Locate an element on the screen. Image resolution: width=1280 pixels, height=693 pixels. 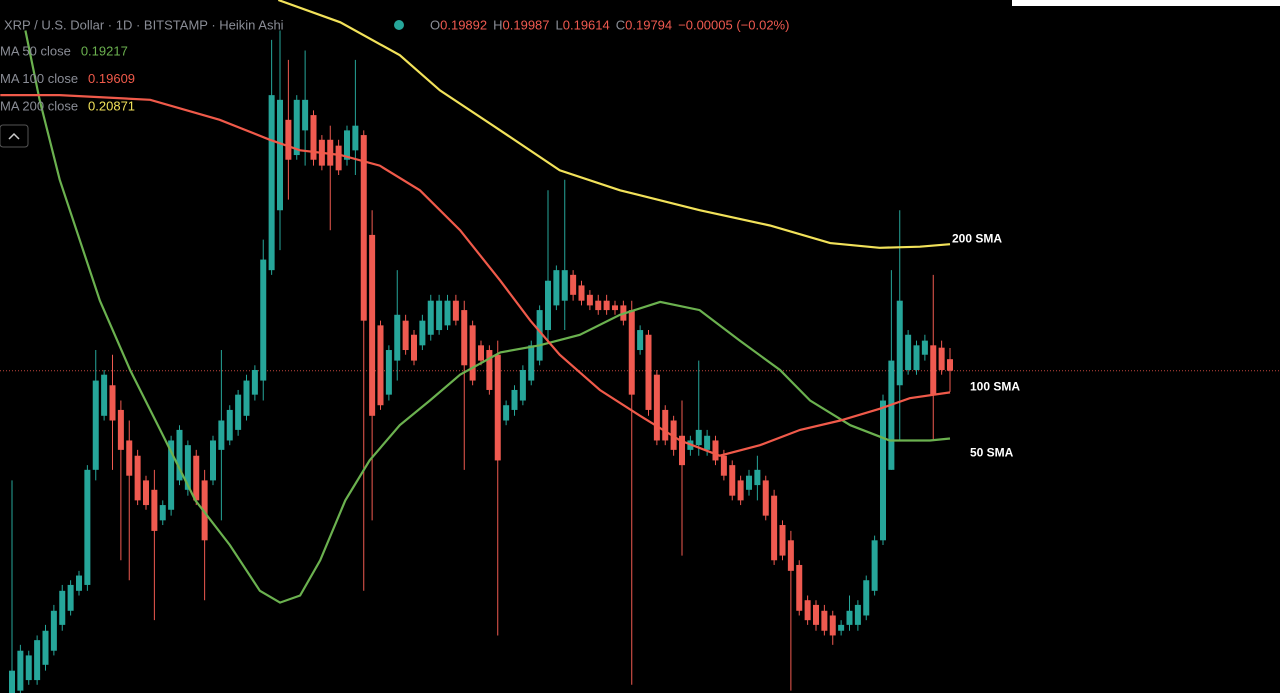
sma-annotation: 100 SMA is located at coordinates (995, 387).